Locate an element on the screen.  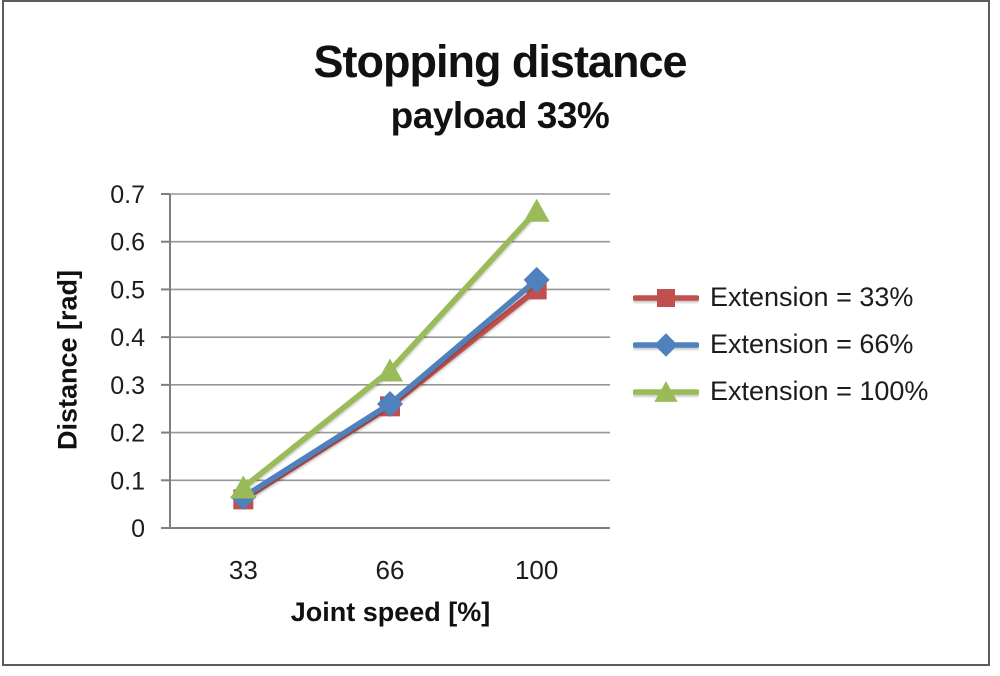
legend-triangle-icon is located at coordinates (666, 391).